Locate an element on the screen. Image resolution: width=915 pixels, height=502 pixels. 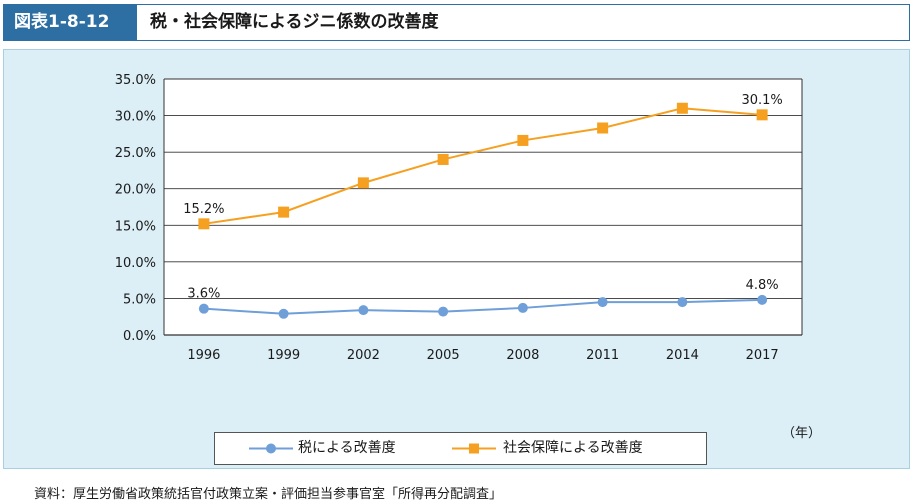
y-tick-label: 5.0% is located at coordinates (139, 299).